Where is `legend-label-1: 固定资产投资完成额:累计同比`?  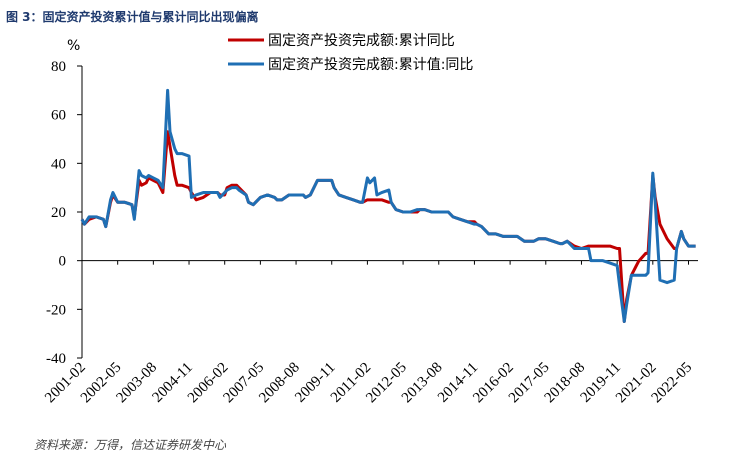 legend-label-1: 固定资产投资完成额:累计同比 is located at coordinates (361, 41).